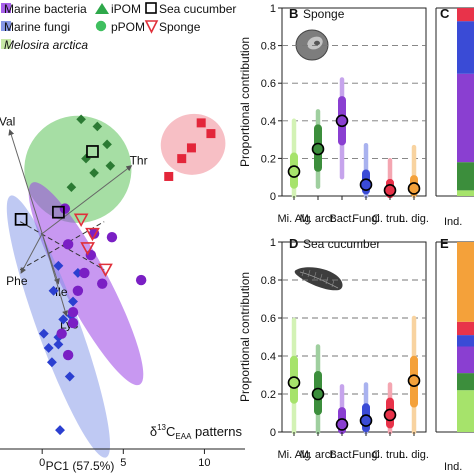 The image size is (474, 474). I want to click on legend-label-bacteria: Marine bacteria, so click(45, 9).